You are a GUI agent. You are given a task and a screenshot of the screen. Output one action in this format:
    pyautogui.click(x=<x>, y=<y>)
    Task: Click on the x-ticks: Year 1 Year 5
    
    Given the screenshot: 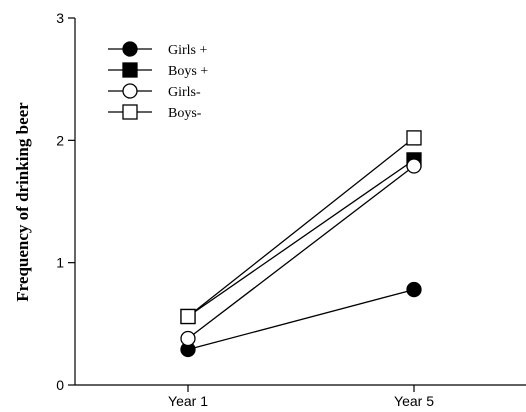 What is the action you would take?
    pyautogui.click(x=301, y=397)
    